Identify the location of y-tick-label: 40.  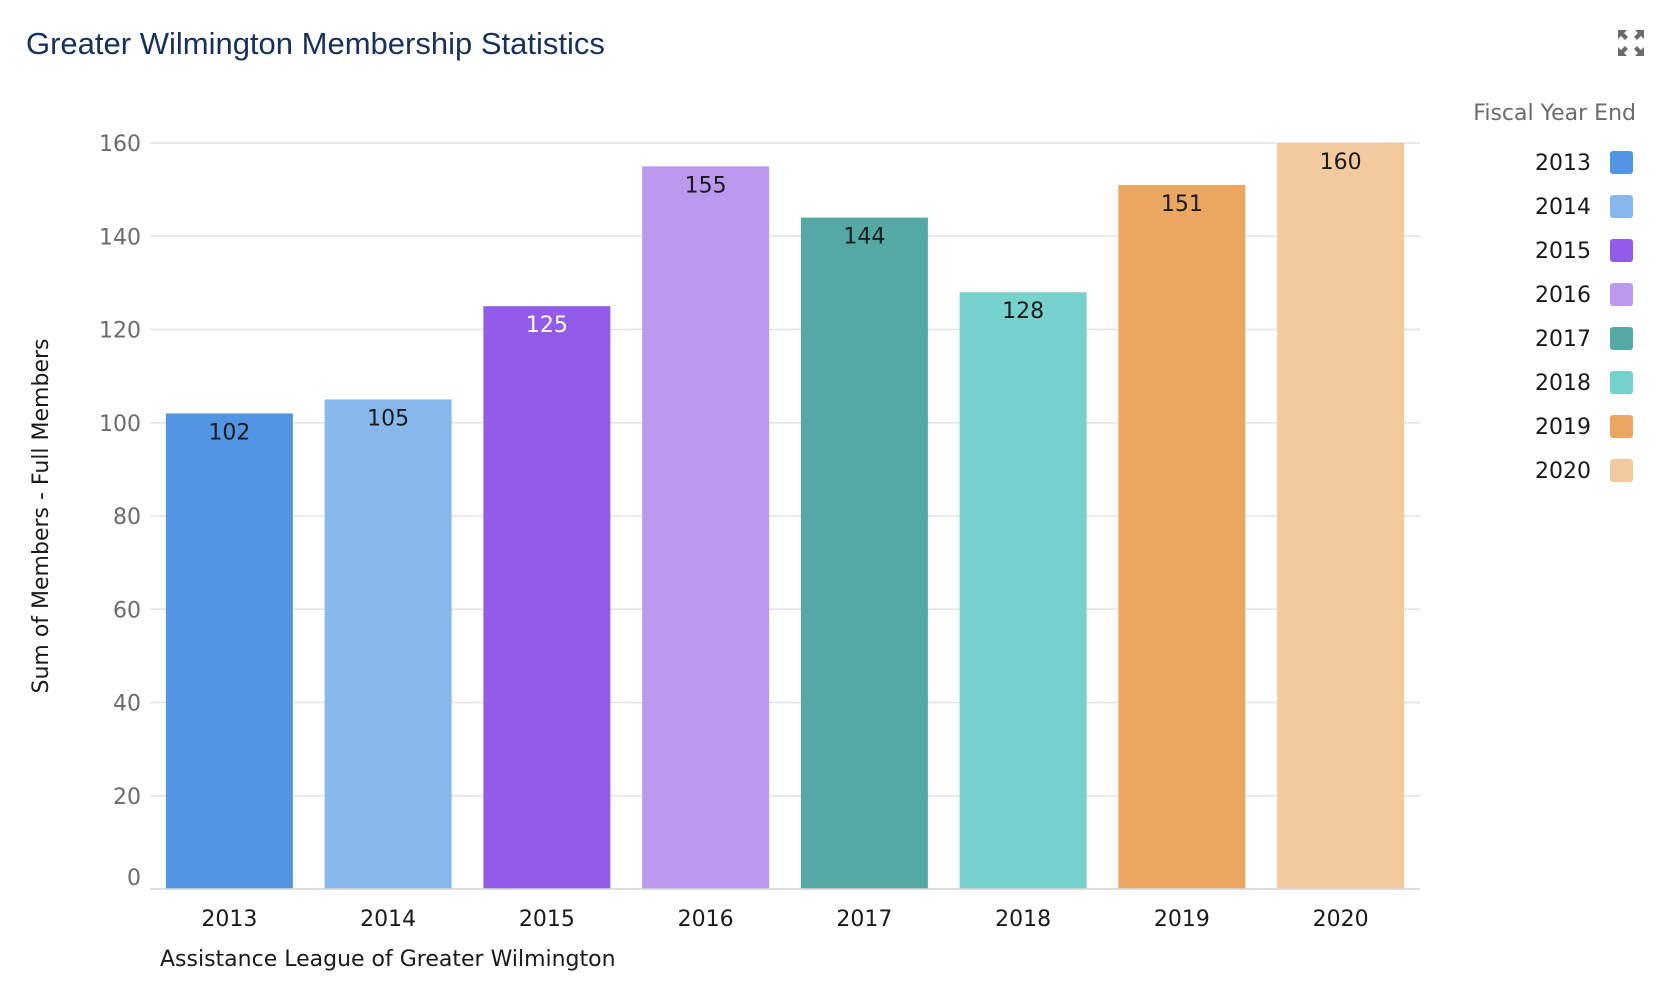
(127, 704).